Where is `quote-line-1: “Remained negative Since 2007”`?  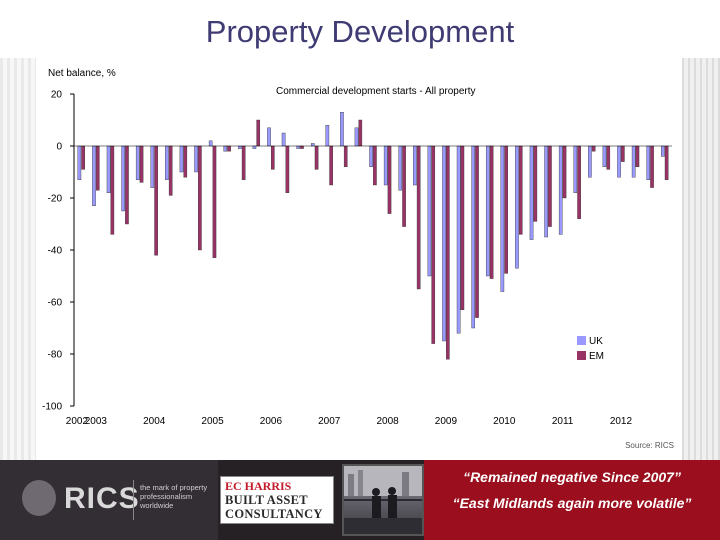 quote-line-1: “Remained negative Since 2007” is located at coordinates (572, 477).